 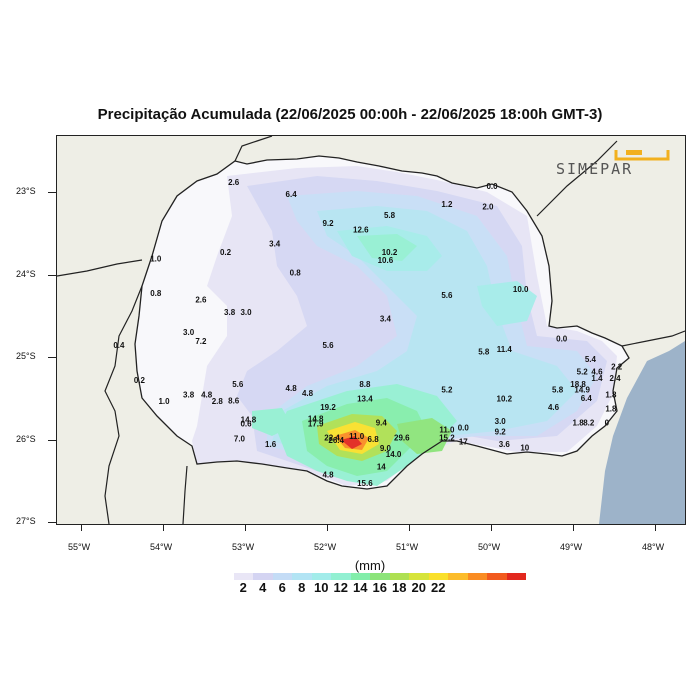 I want to click on simepar-logo: SIMEPAR, so click(x=614, y=164).